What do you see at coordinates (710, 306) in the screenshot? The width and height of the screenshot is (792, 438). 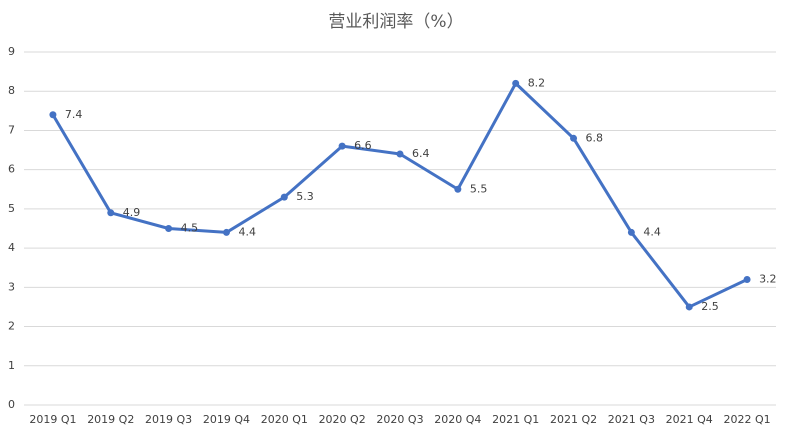 I see `data-label: 2.5` at bounding box center [710, 306].